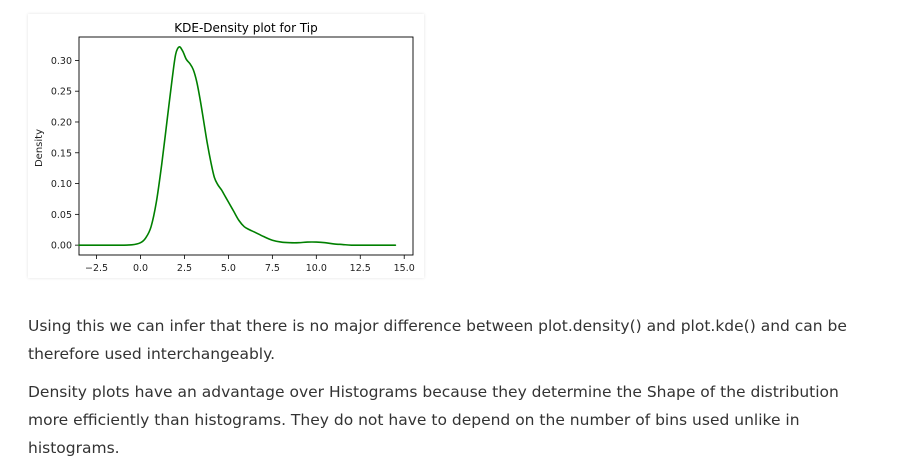 Image resolution: width=904 pixels, height=471 pixels. I want to click on x-tick-label: 0.0, so click(140, 268).